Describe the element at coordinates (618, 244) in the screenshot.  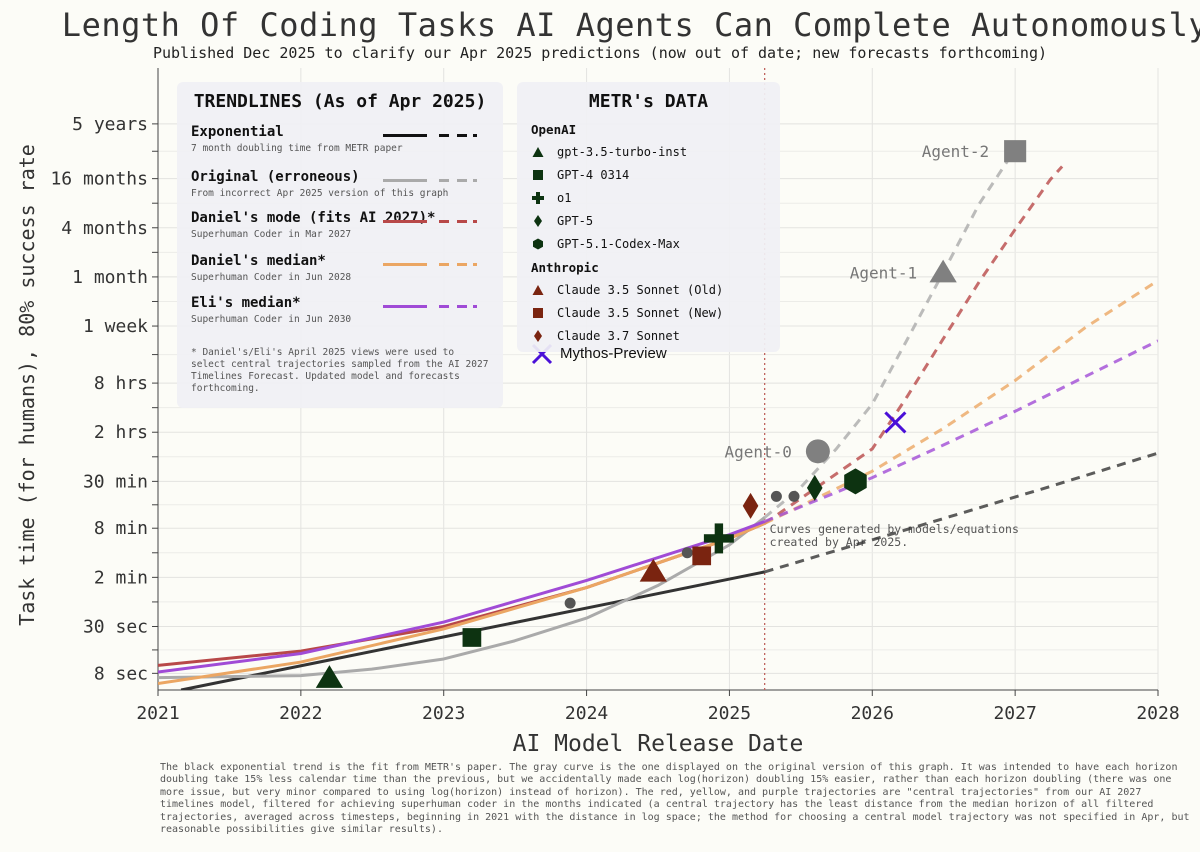
I see `metr-legend-item-label: GPT-5.1-Codex-Max` at that location.